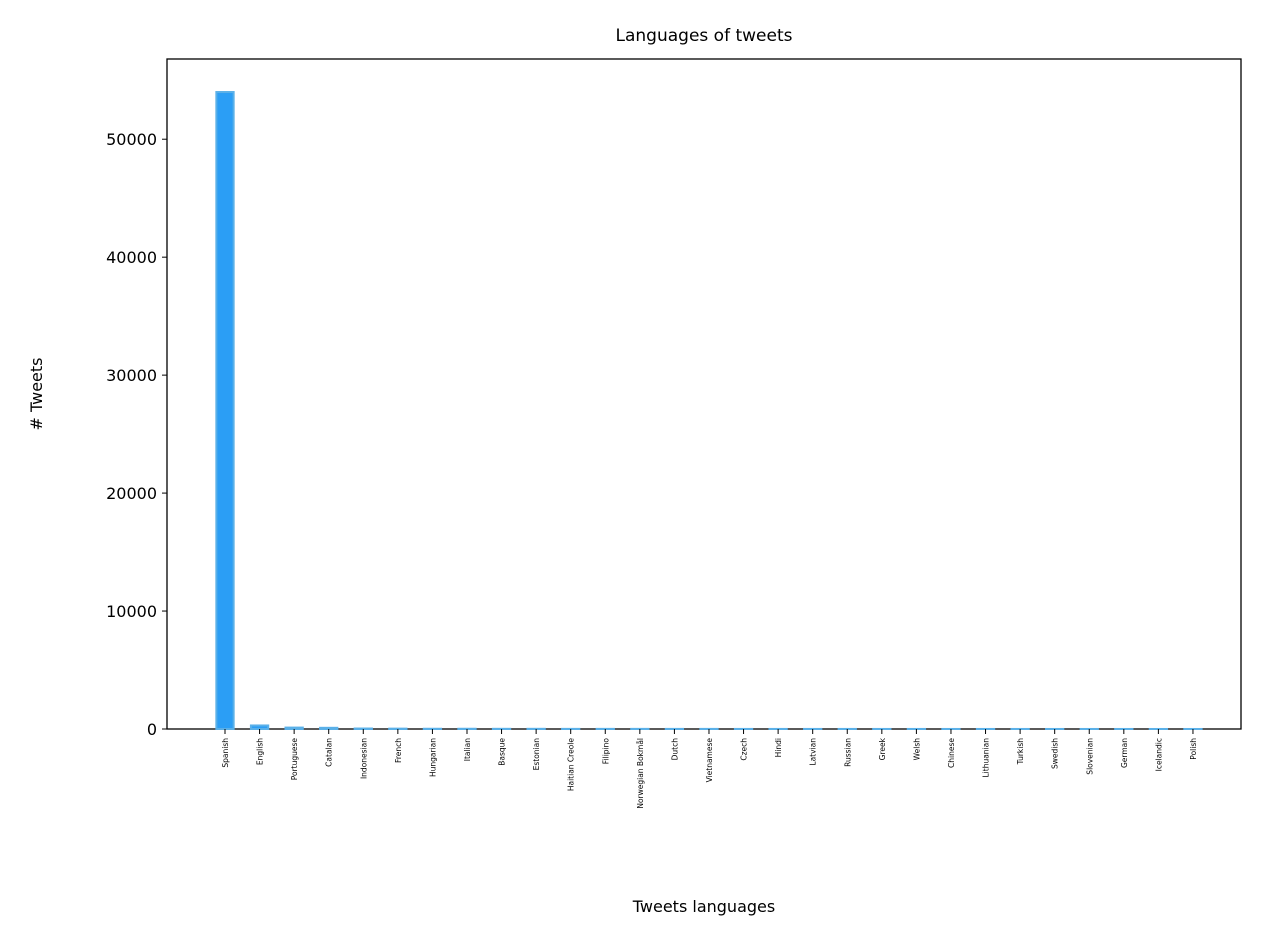 The height and width of the screenshot is (939, 1261). What do you see at coordinates (131, 493) in the screenshot?
I see `y-tick-label: 20000` at bounding box center [131, 493].